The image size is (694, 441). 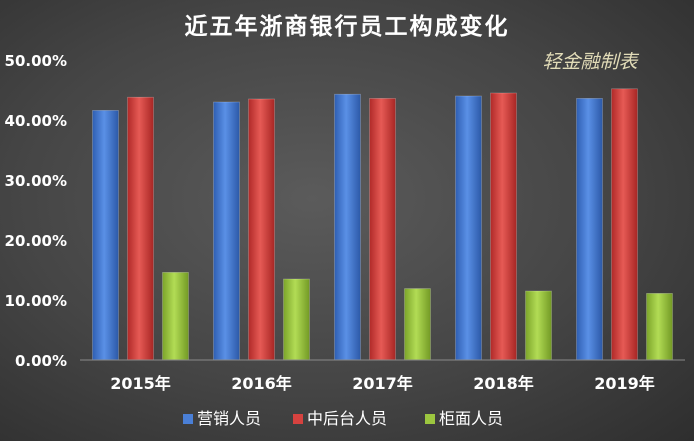 I want to click on chart-title: 近五年浙商银行员工构成变化, so click(x=347, y=26).